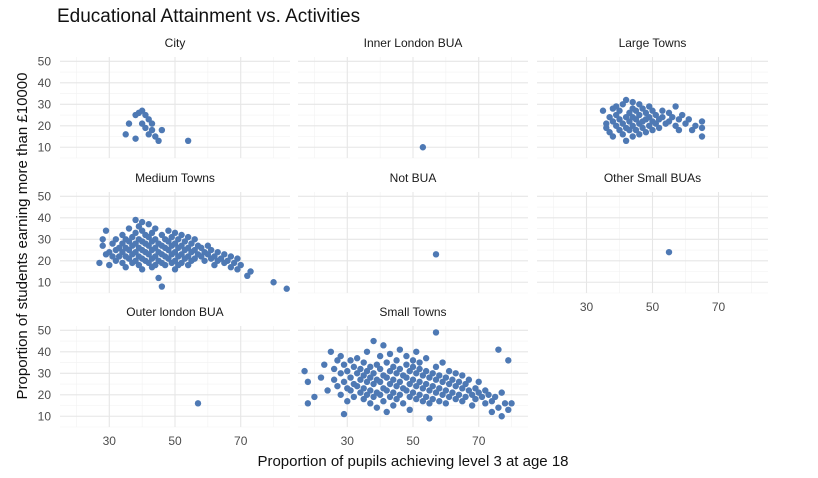  I want to click on facet-label: Not BUA, so click(413, 178).